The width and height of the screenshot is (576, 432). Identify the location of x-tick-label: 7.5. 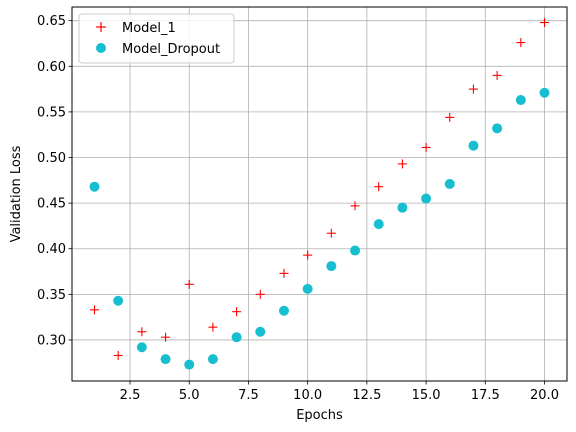
(248, 395).